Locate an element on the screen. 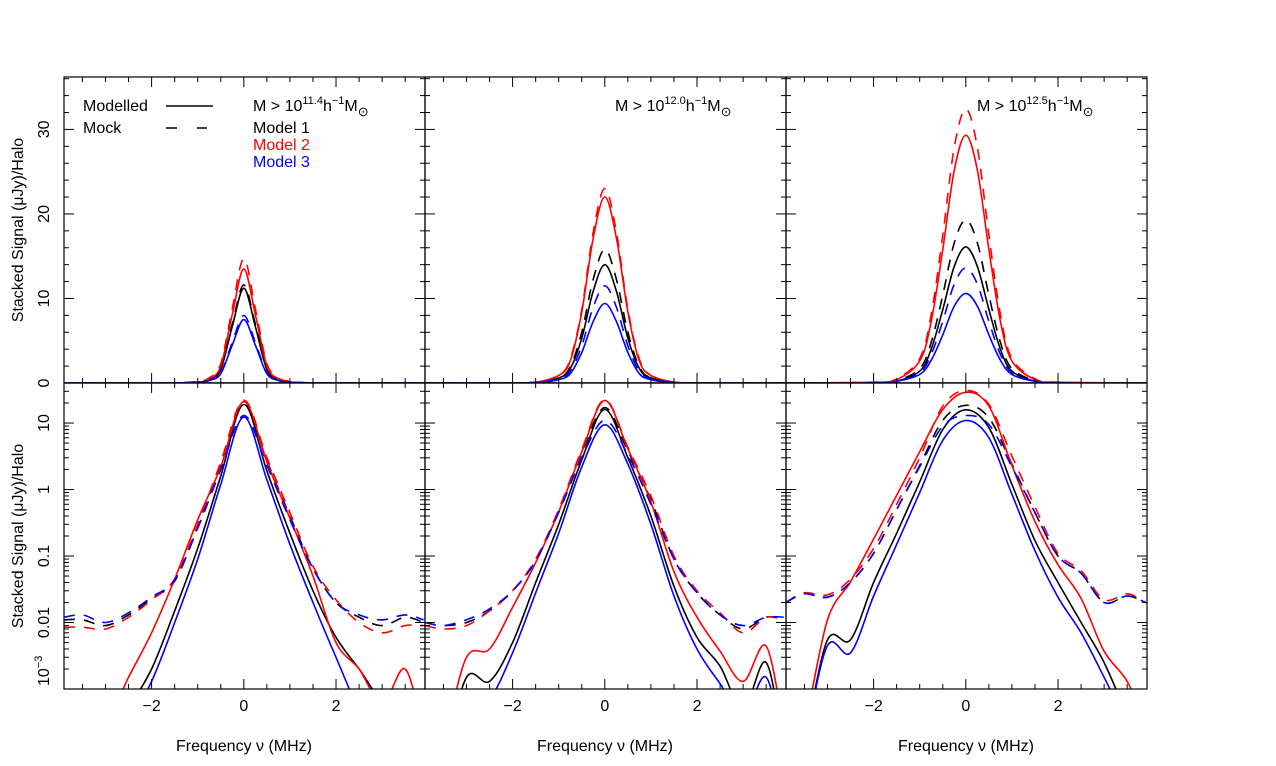 This screenshot has width=1276, height=766. mass-threshold-label: M > 1012.5h−1M⊙ is located at coordinates (1035, 107).